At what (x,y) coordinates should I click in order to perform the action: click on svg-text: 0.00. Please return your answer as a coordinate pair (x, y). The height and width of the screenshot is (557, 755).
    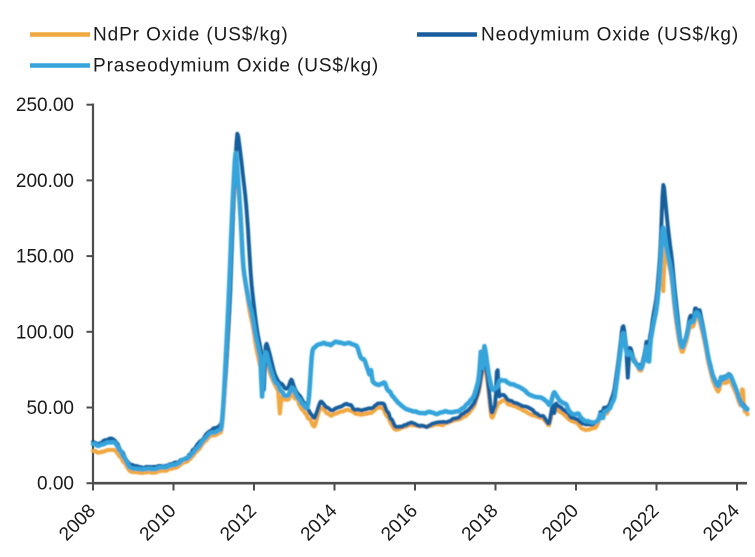
    Looking at the image, I should click on (55, 484).